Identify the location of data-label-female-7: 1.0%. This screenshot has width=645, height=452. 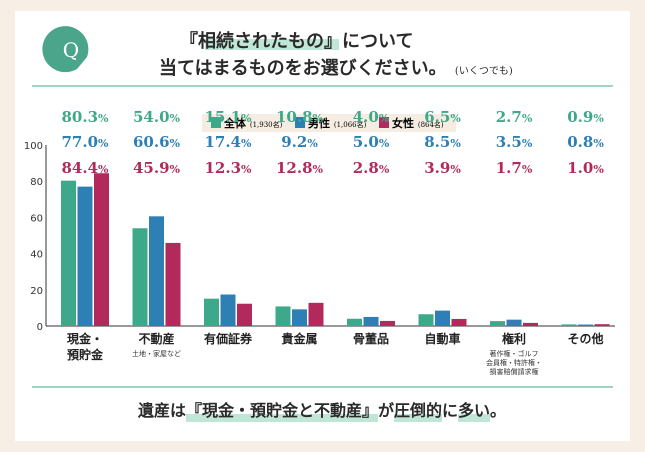
(585, 168).